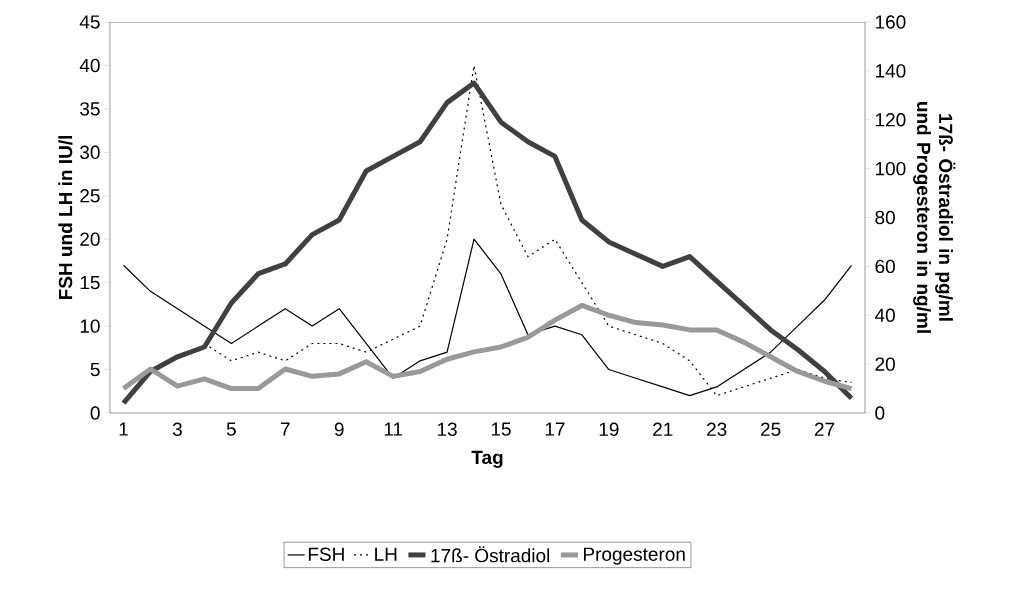 The height and width of the screenshot is (590, 1010). What do you see at coordinates (890, 71) in the screenshot?
I see `y2-tick-label: 140` at bounding box center [890, 71].